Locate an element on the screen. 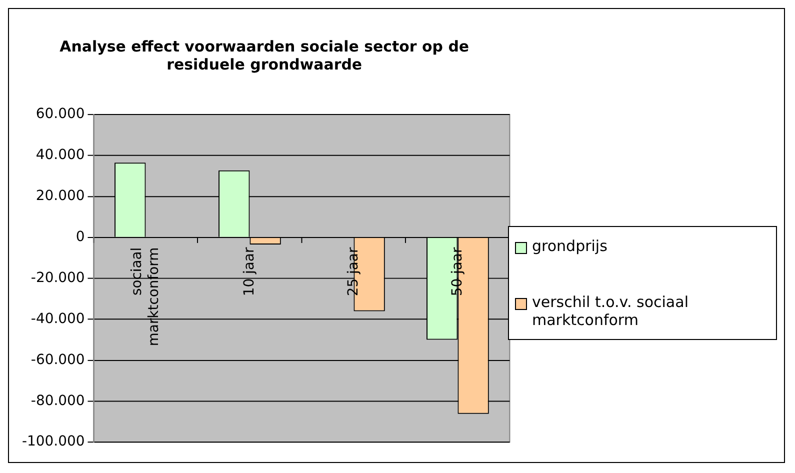 This screenshot has width=795, height=473. legend-label: grondprijs is located at coordinates (570, 246).